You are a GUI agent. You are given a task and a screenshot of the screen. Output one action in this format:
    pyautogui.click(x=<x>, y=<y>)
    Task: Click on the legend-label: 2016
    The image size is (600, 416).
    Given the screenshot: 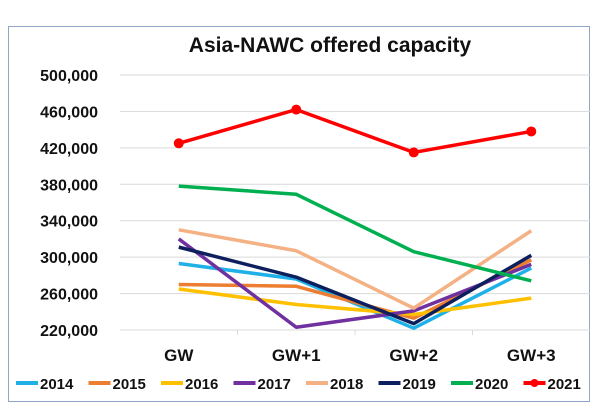 What is the action you would take?
    pyautogui.click(x=201, y=384)
    